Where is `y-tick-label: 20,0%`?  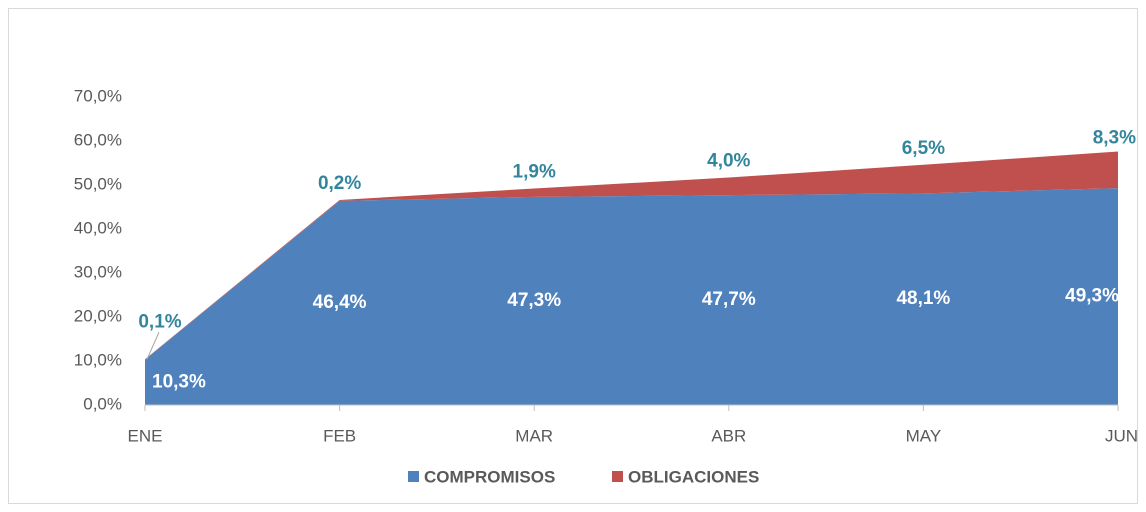 y-tick-label: 20,0% is located at coordinates (98, 315).